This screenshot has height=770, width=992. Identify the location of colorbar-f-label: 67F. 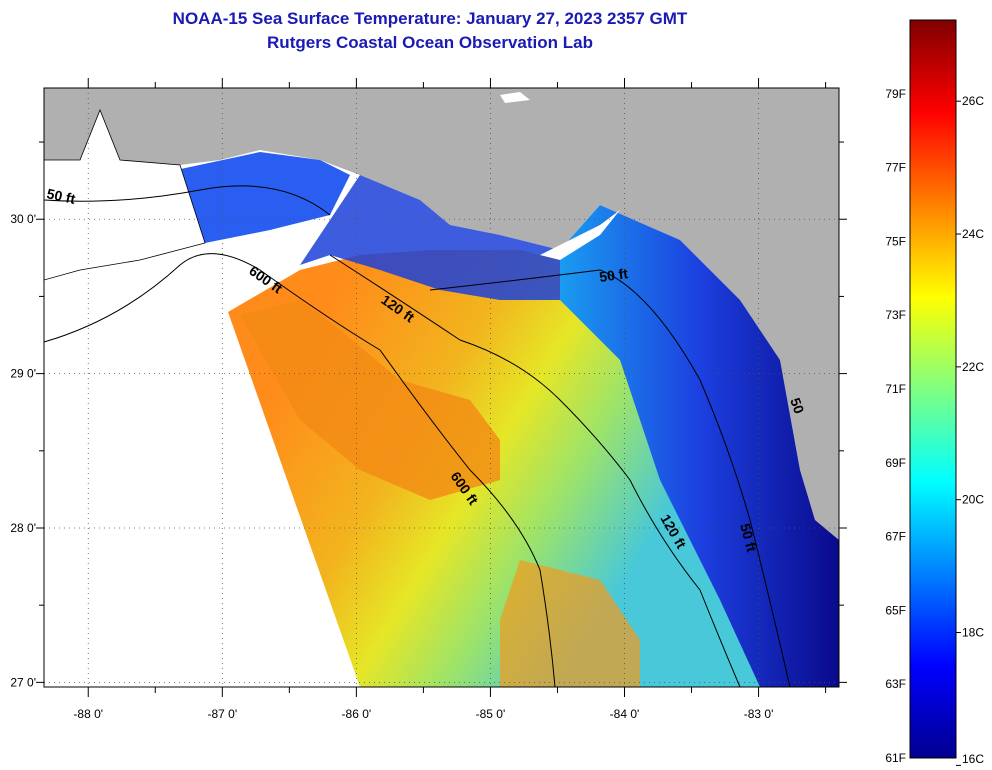
(895, 537).